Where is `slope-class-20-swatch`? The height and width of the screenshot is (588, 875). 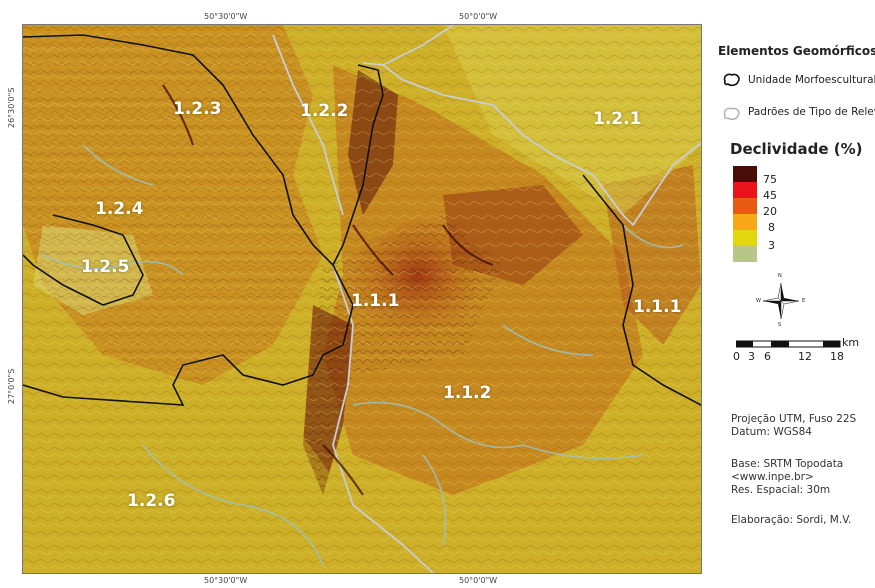 slope-class-20-swatch is located at coordinates (745, 206).